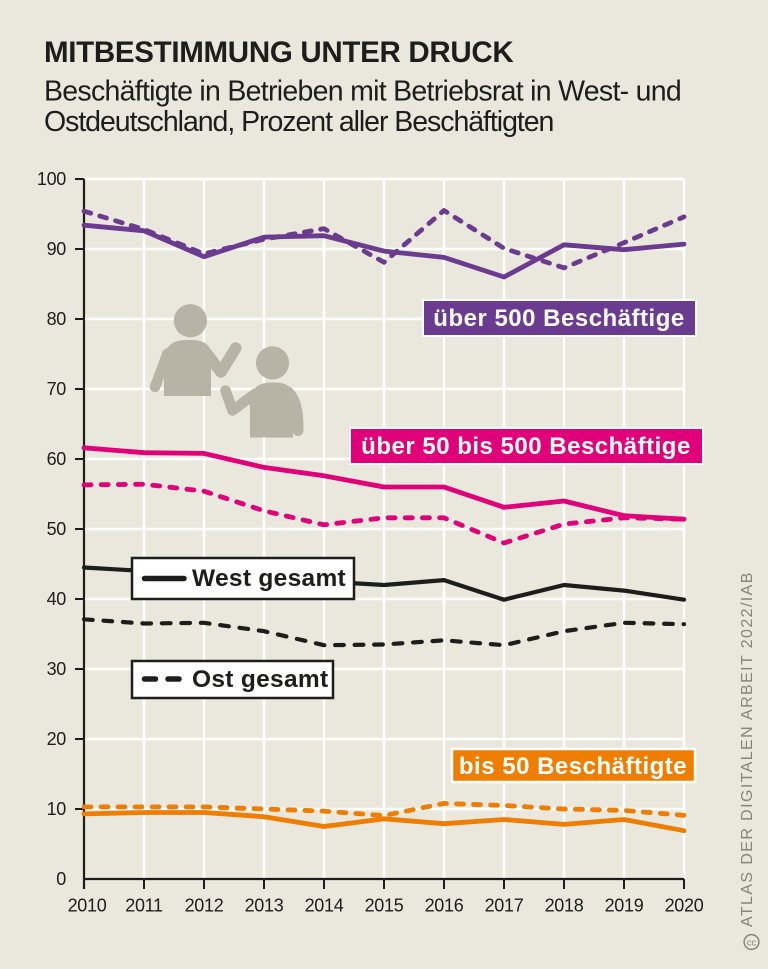 The image size is (768, 969). What do you see at coordinates (747, 749) in the screenshot?
I see `svg-text:ATLAS DER DIGITALEN ARBEIT 202: ATLAS DER DIGITALEN ARBEIT 2022/IAB` at bounding box center [747, 749].